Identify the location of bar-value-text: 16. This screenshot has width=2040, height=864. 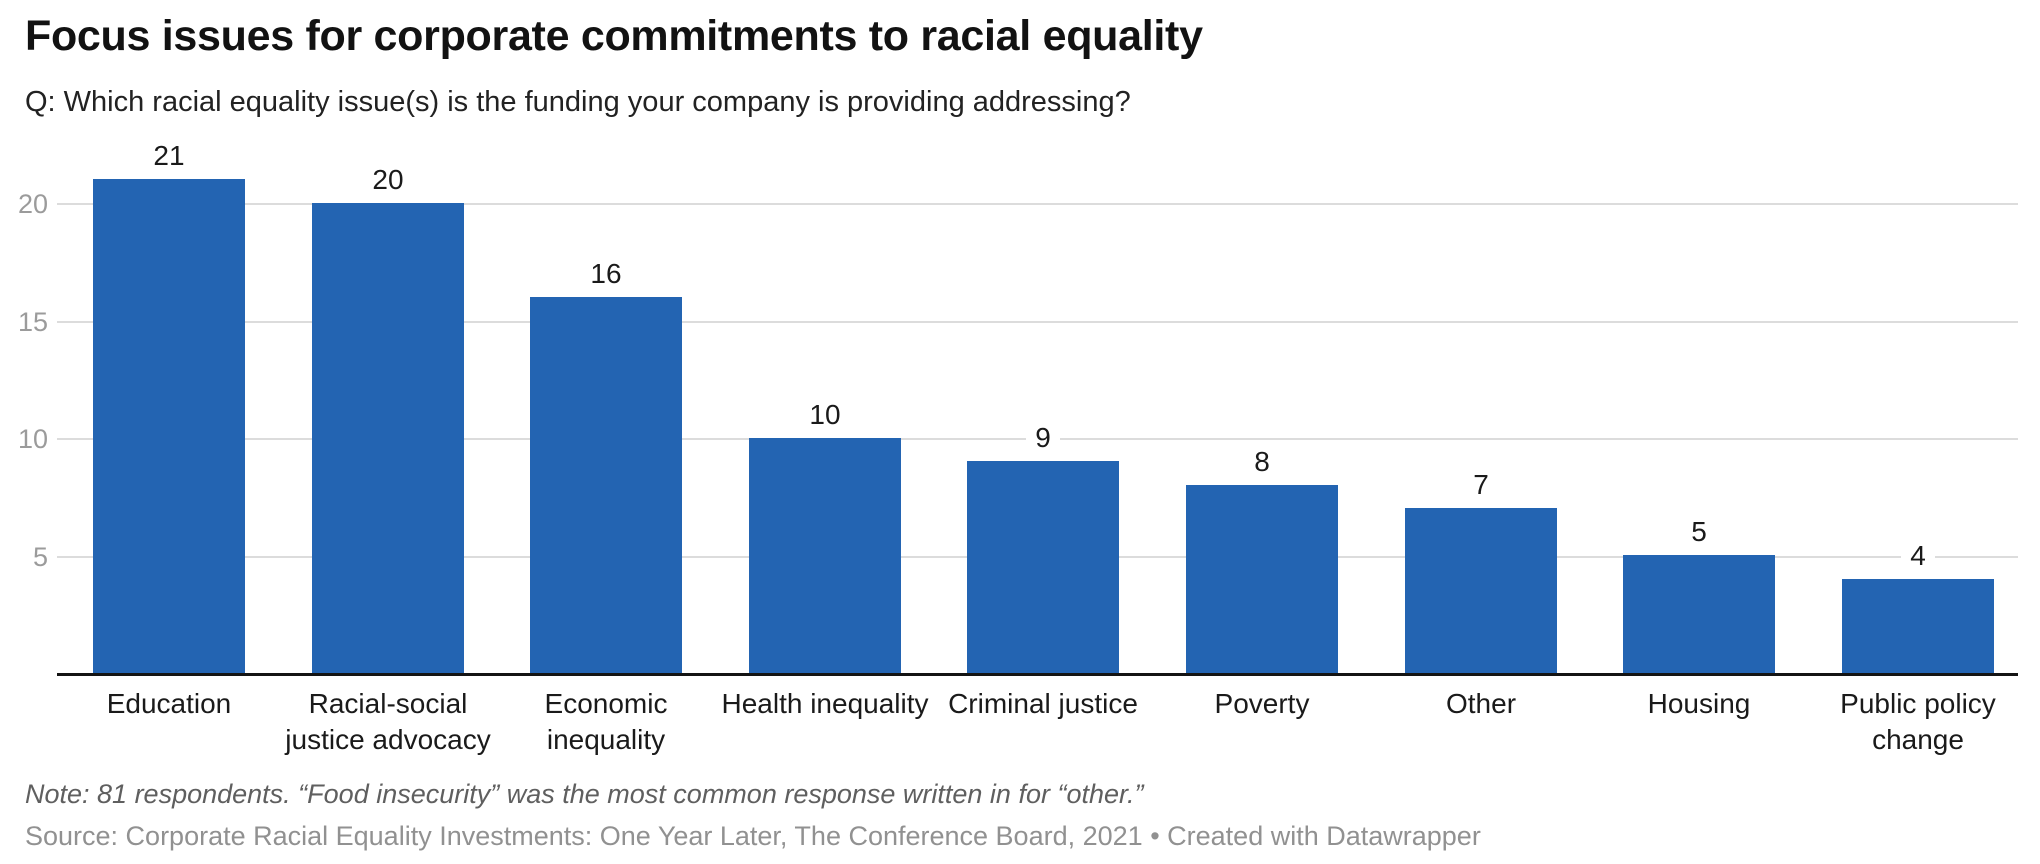
(606, 273).